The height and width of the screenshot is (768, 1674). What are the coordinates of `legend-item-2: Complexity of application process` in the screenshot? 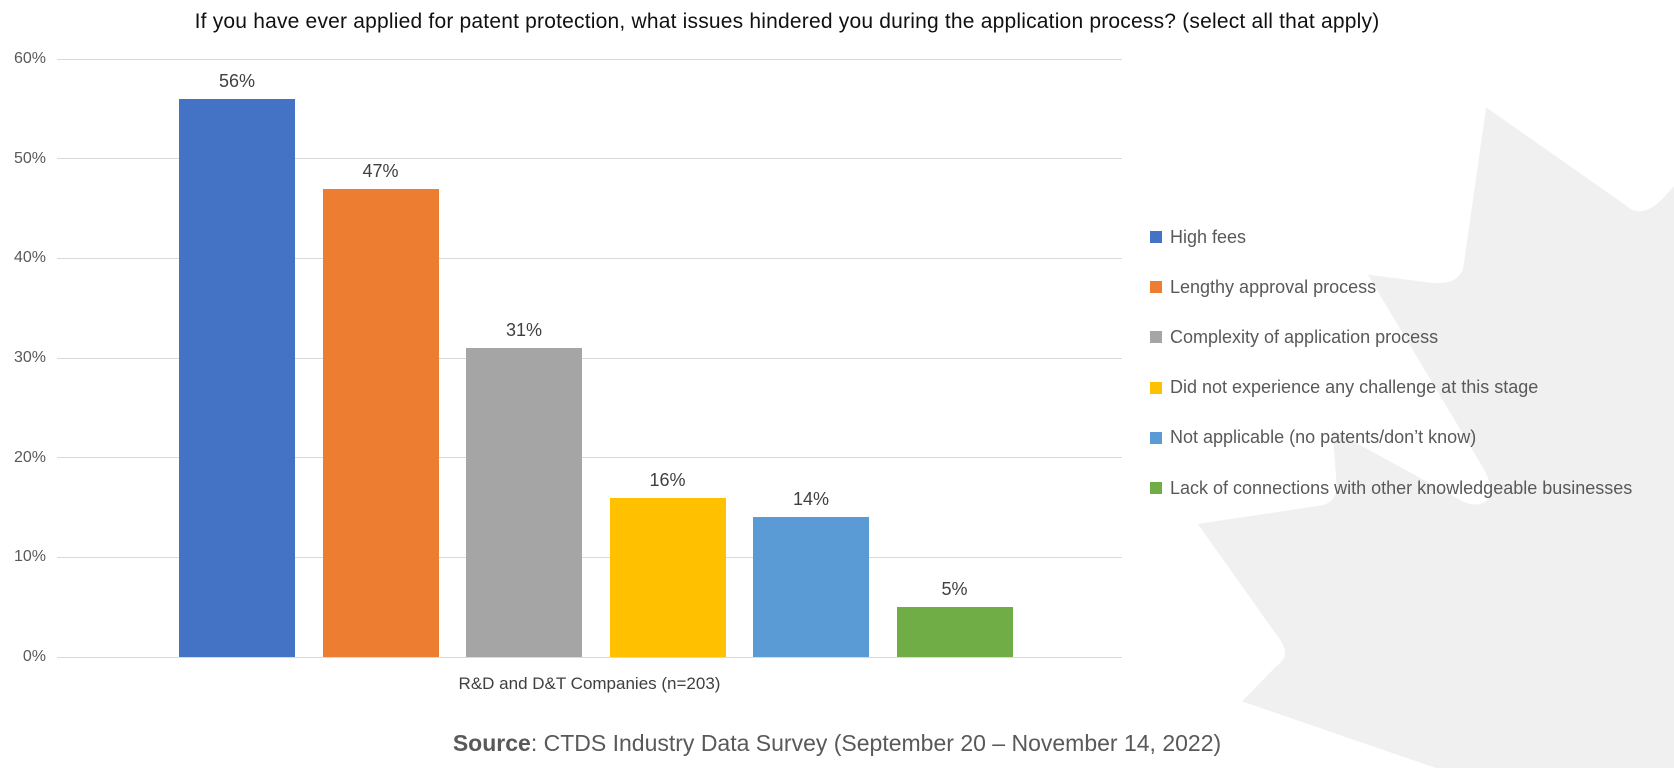 It's located at (1294, 337).